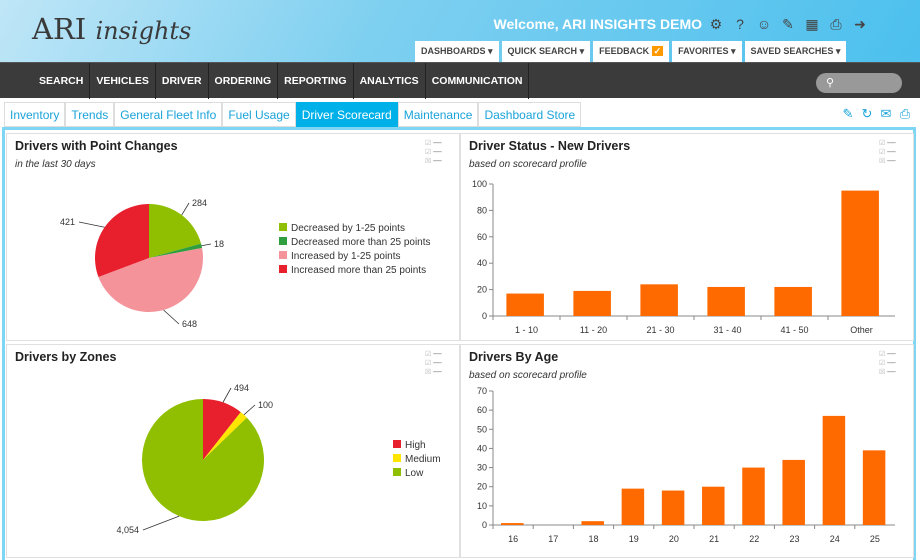  What do you see at coordinates (848, 113) in the screenshot?
I see `edit-icon: ✎` at bounding box center [848, 113].